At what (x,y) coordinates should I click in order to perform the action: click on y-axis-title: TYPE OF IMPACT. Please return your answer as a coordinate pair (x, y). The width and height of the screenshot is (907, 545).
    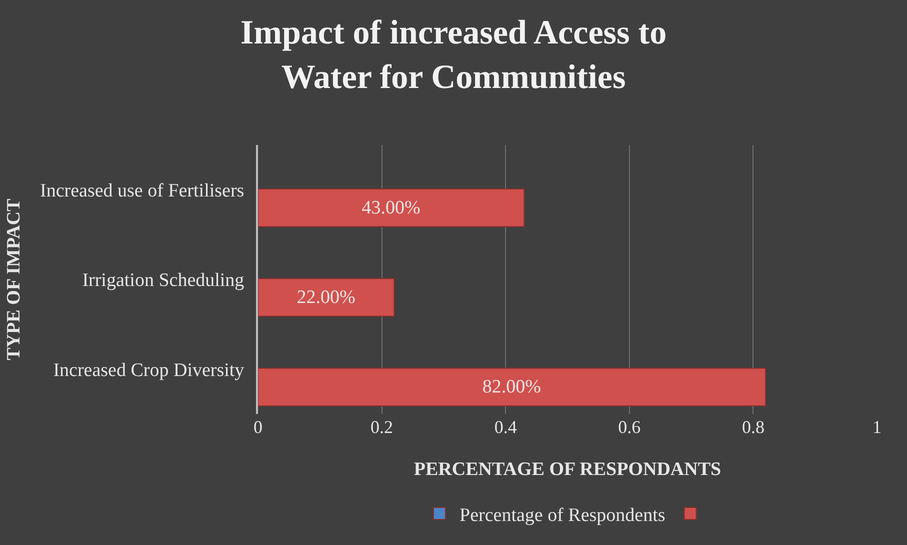
    Looking at the image, I should click on (13, 279).